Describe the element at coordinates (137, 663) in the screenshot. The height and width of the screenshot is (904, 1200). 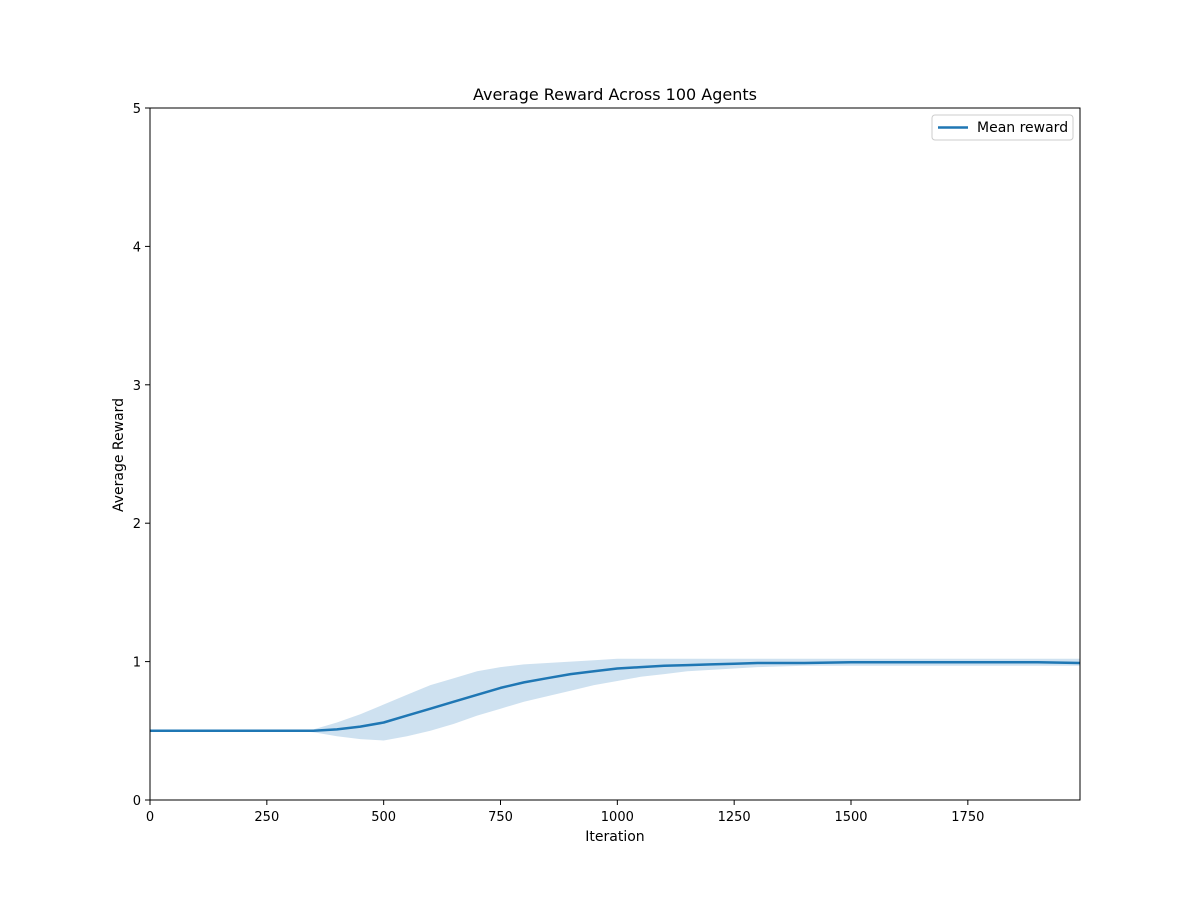
I see `y-tick-label: 1` at that location.